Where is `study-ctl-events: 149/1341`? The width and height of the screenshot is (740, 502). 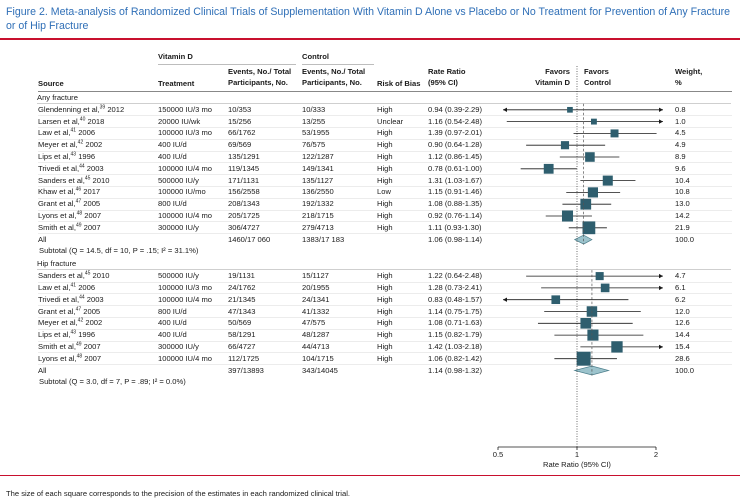
study-ctl-events: 149/1341 is located at coordinates (318, 168).